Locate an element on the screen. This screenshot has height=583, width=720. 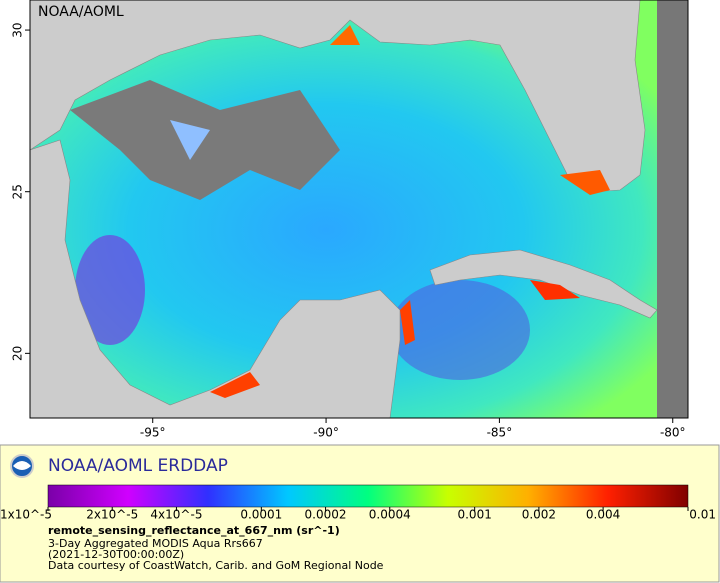
colorbar-tick-label: 0.001 is located at coordinates (474, 515).